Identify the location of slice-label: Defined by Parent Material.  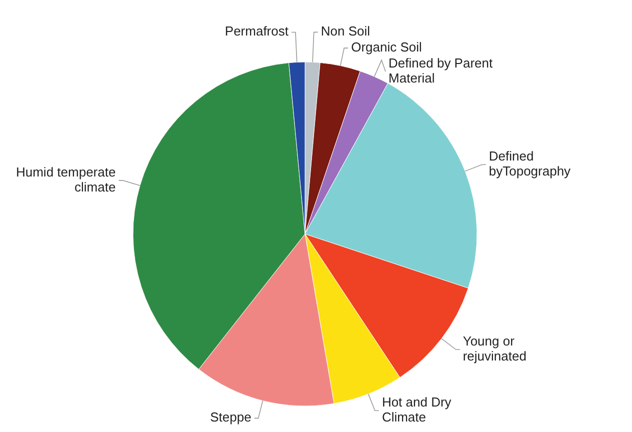
(441, 71).